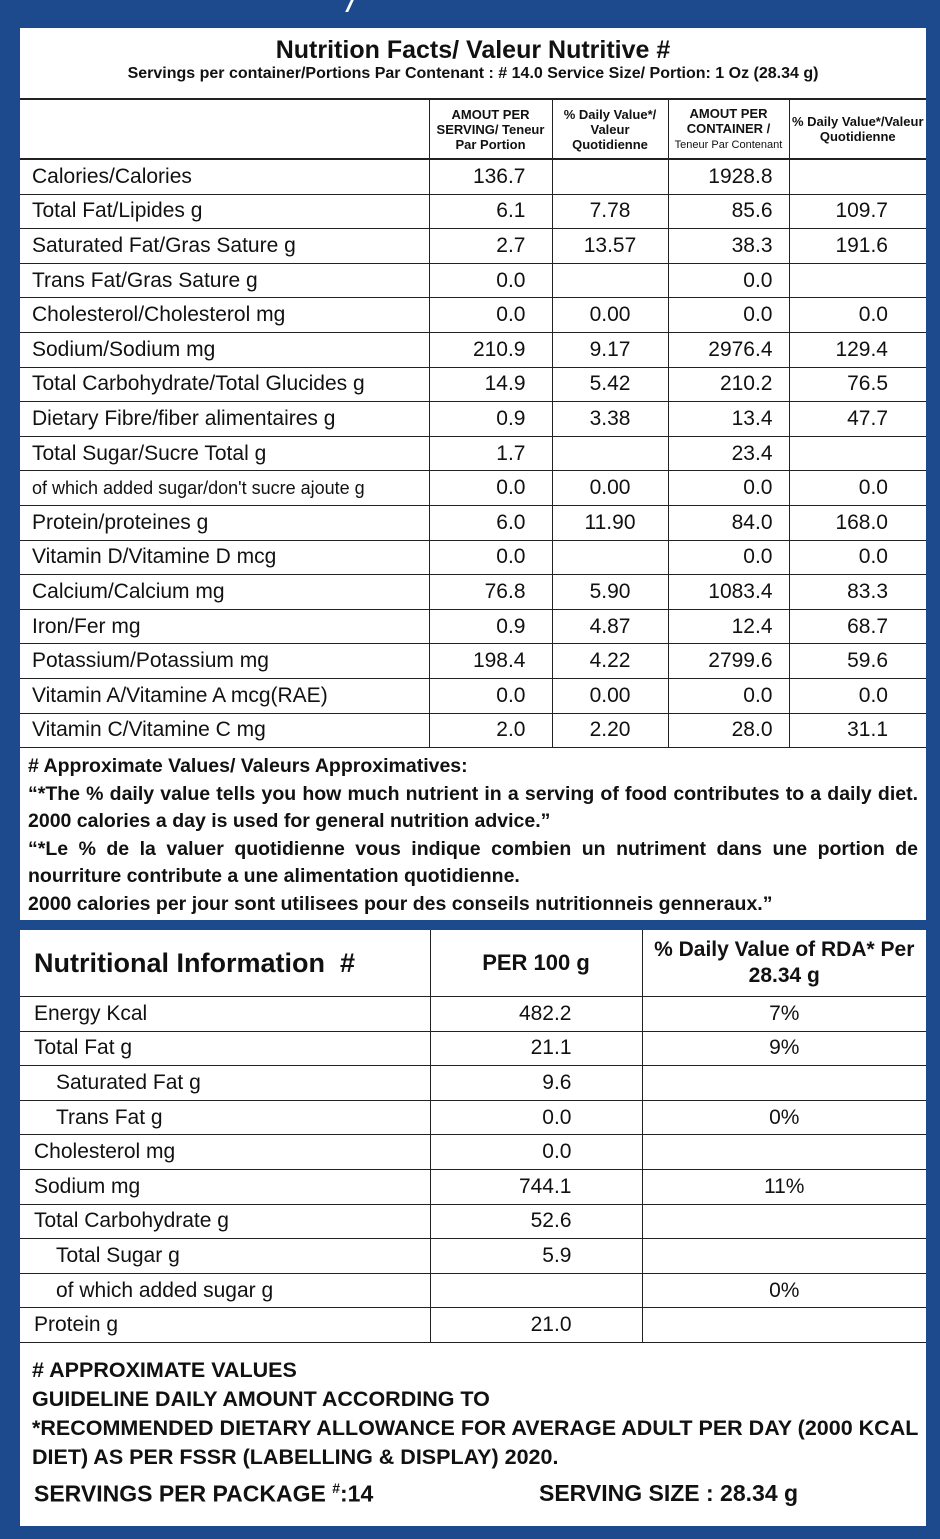 The image size is (940, 1539). I want to click on nutrient-name: Potassium/Potassium mg, so click(225, 661).